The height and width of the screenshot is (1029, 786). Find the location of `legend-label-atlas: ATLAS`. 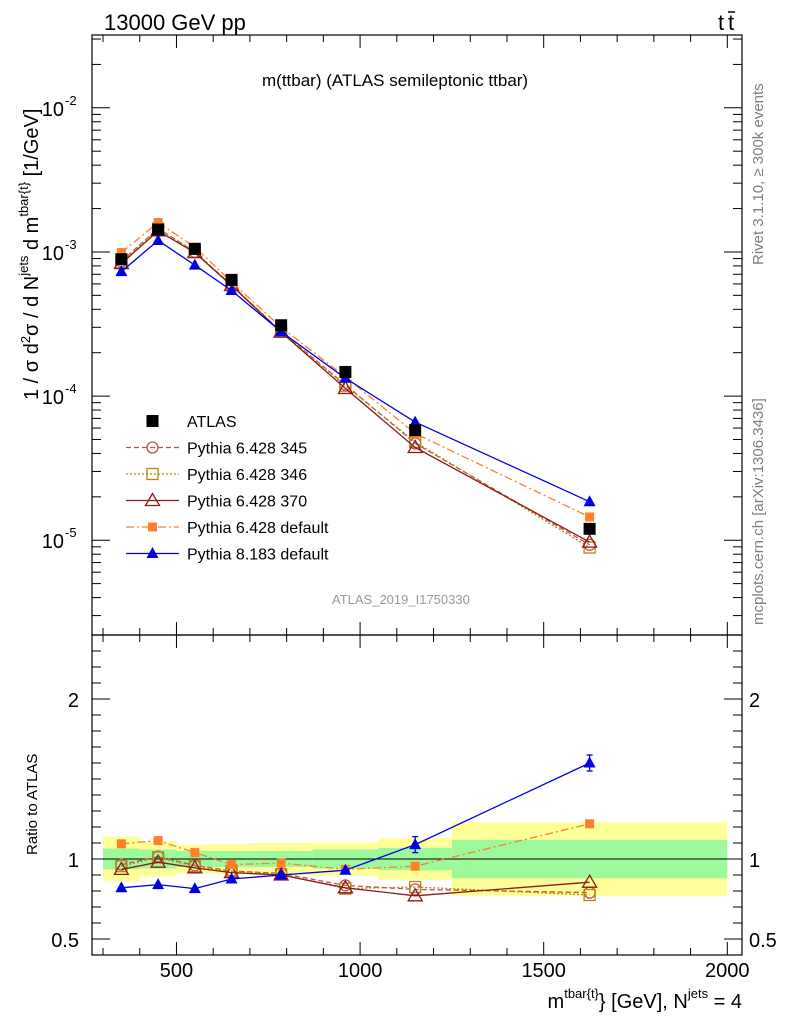

legend-label-atlas: ATLAS is located at coordinates (212, 422).